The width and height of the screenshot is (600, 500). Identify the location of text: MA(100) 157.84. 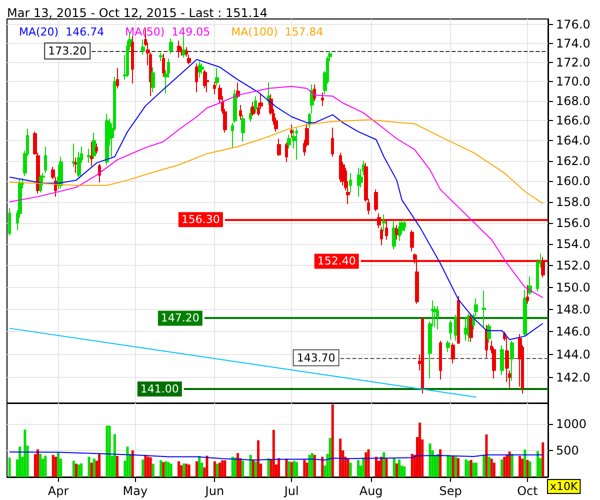
(277, 32).